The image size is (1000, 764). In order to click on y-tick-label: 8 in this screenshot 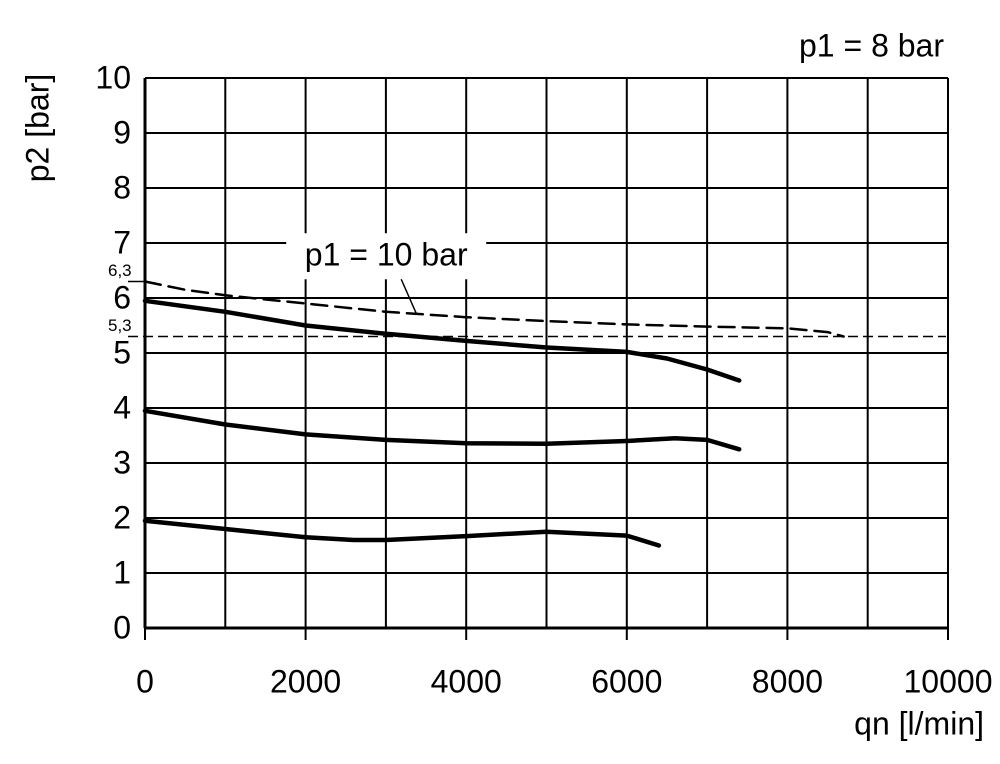, I will do `click(122, 187)`.